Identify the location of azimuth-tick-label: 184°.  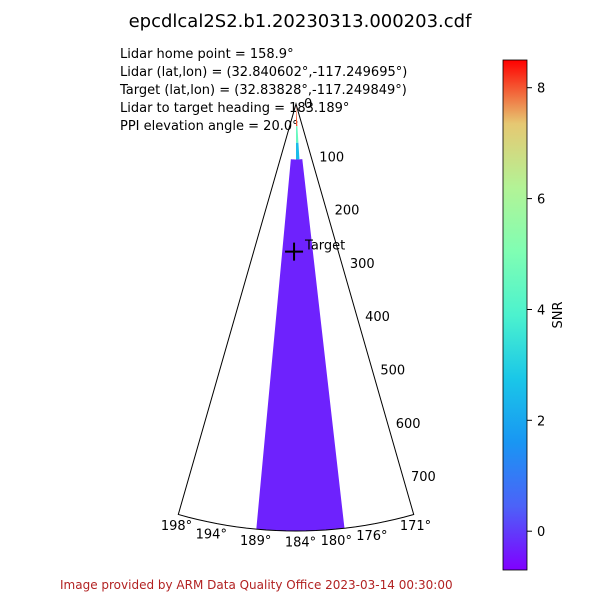
(300, 543).